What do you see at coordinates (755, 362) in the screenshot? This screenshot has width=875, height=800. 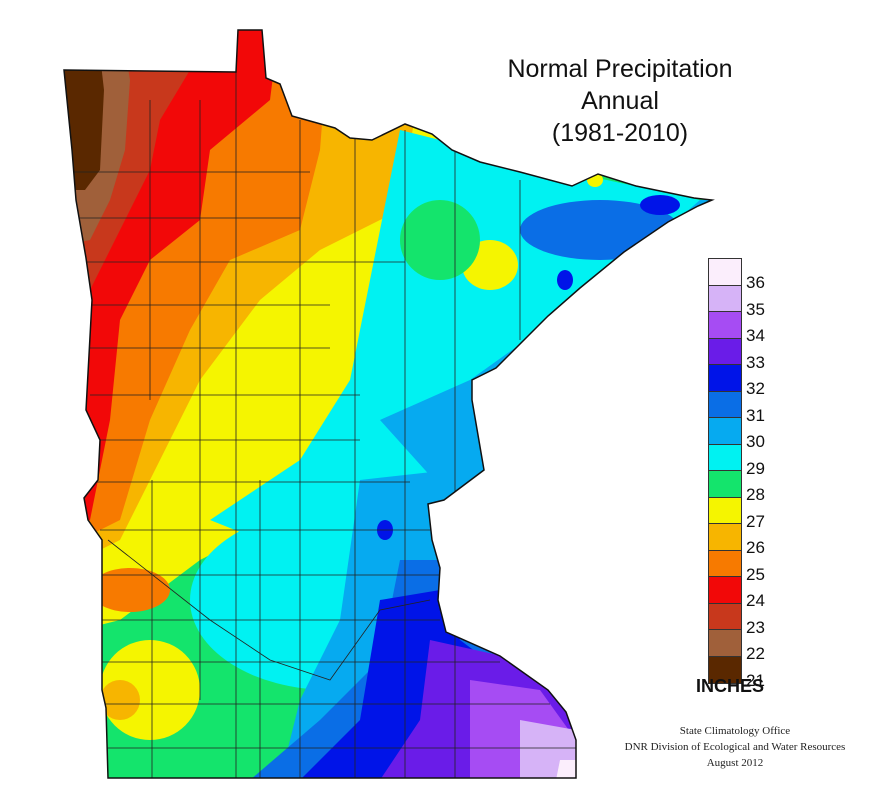 I see `legend-label: 33` at bounding box center [755, 362].